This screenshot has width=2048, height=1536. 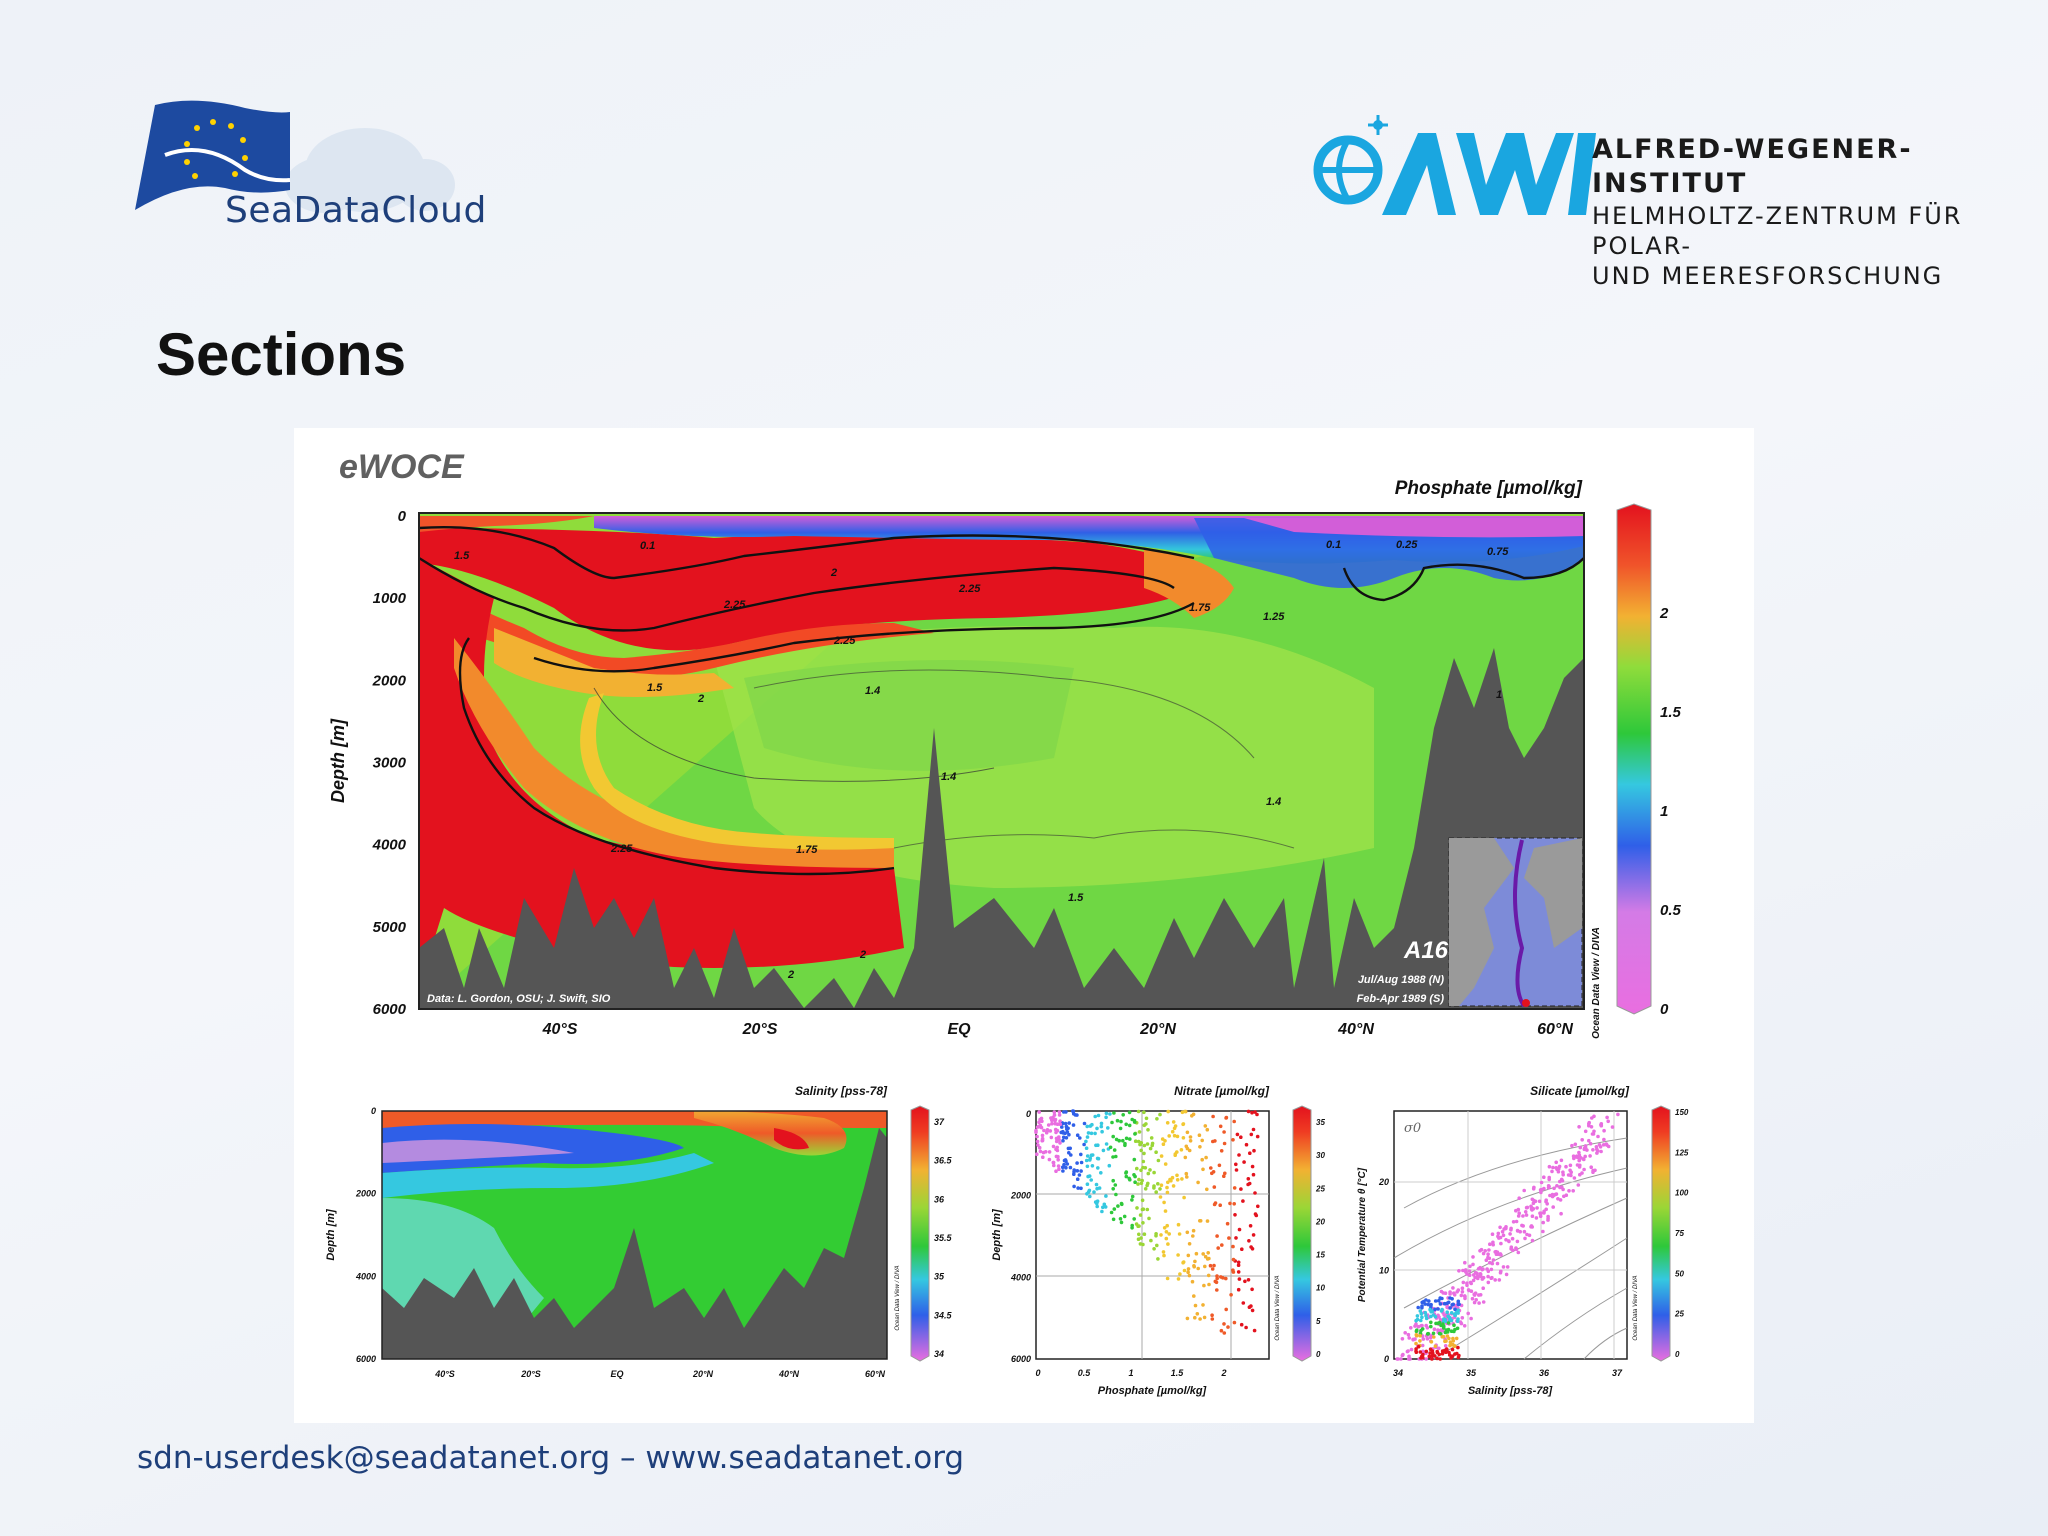 What do you see at coordinates (943, 1238) in the screenshot?
I see `salinity-colorbar-tick-label: 35.5` at bounding box center [943, 1238].